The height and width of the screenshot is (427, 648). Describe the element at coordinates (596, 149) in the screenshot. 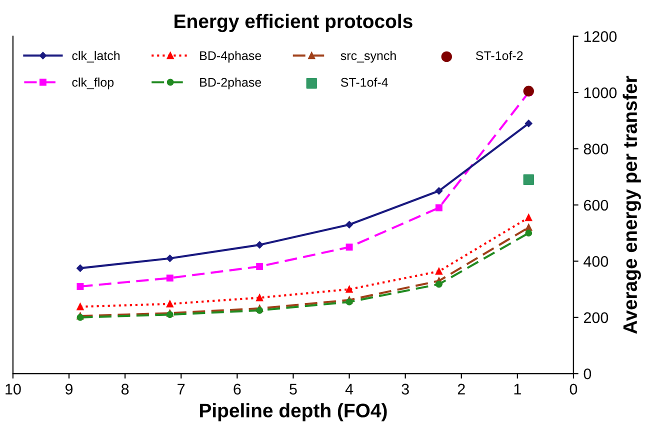

I see `y2-tick-label: 800` at that location.